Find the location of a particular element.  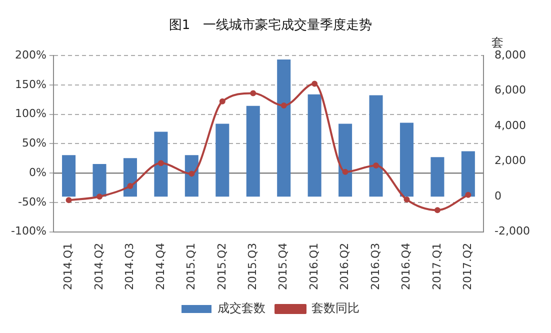

x-tick-label: 2016.Q3 is located at coordinates (375, 266).